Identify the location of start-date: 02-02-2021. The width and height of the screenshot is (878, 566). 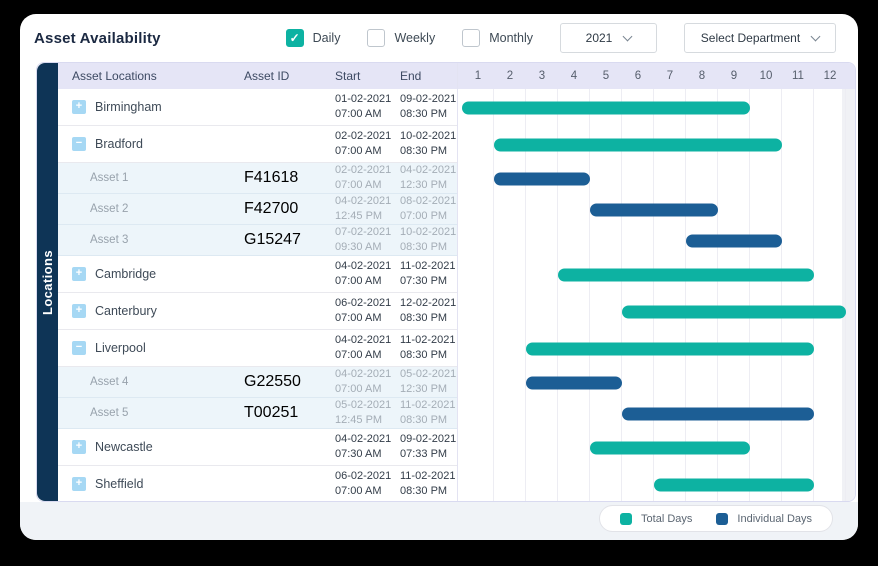
(363, 170).